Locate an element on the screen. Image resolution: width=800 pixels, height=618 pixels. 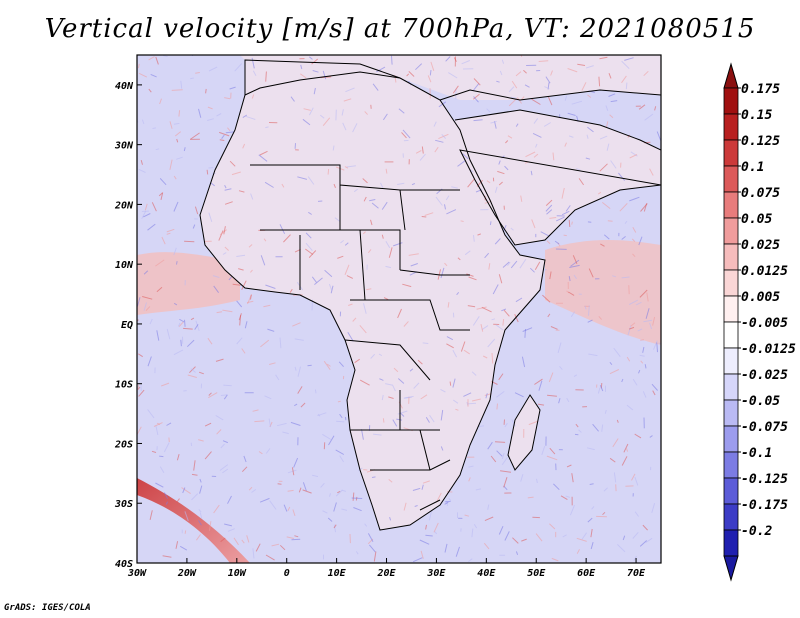
y-tick-label: 20N is located at coordinates (124, 205).